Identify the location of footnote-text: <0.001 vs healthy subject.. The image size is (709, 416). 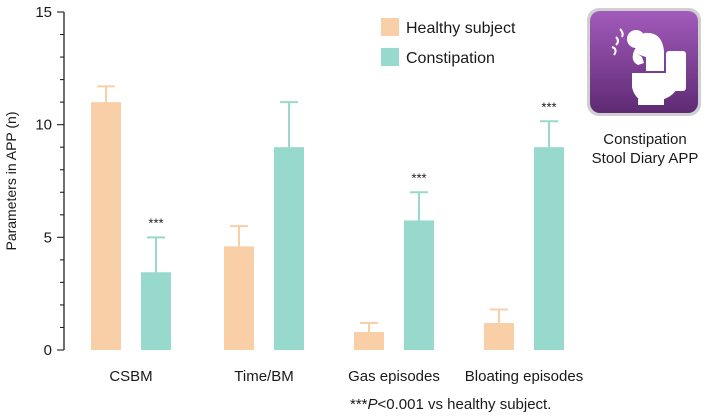
(464, 404).